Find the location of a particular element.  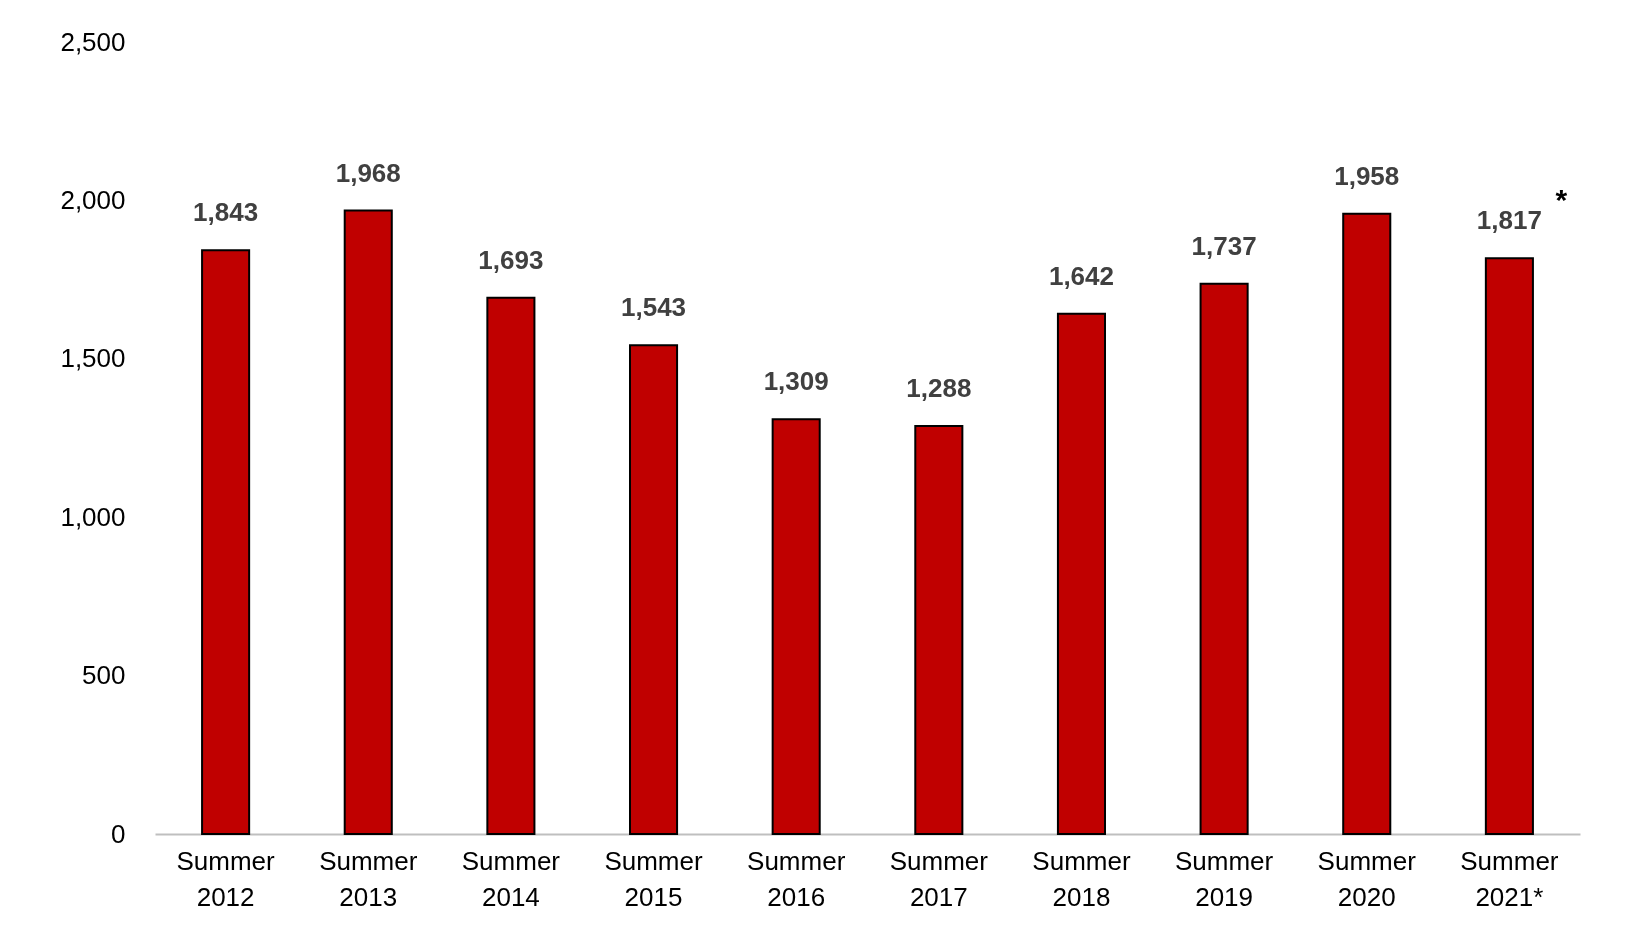

x-tick-label: Summer 2016 is located at coordinates (796, 878).